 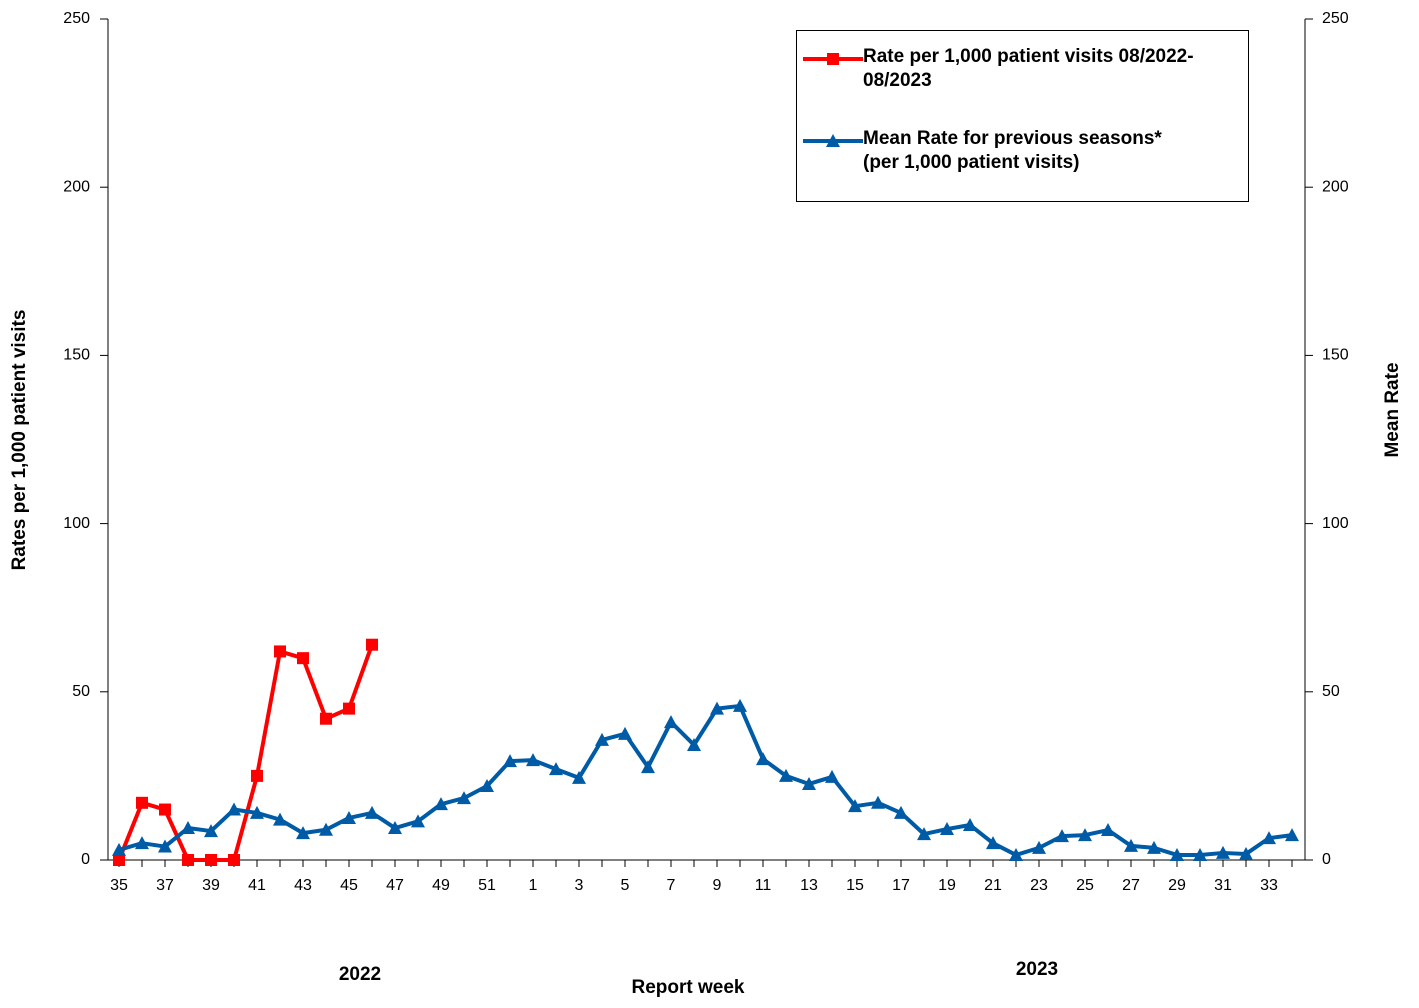 What do you see at coordinates (1326, 859) in the screenshot?
I see `y2-tick-label: 0` at bounding box center [1326, 859].